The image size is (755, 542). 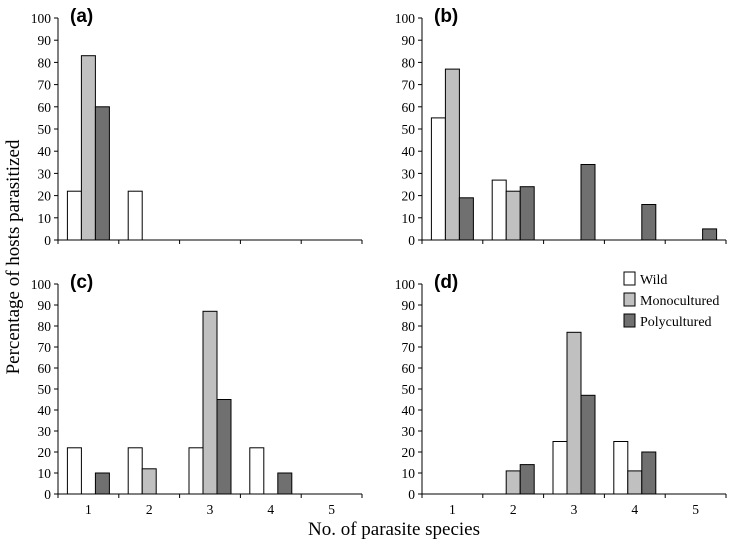 What do you see at coordinates (88, 509) in the screenshot?
I see `panel-c-x-tick-label-1: 1` at bounding box center [88, 509].